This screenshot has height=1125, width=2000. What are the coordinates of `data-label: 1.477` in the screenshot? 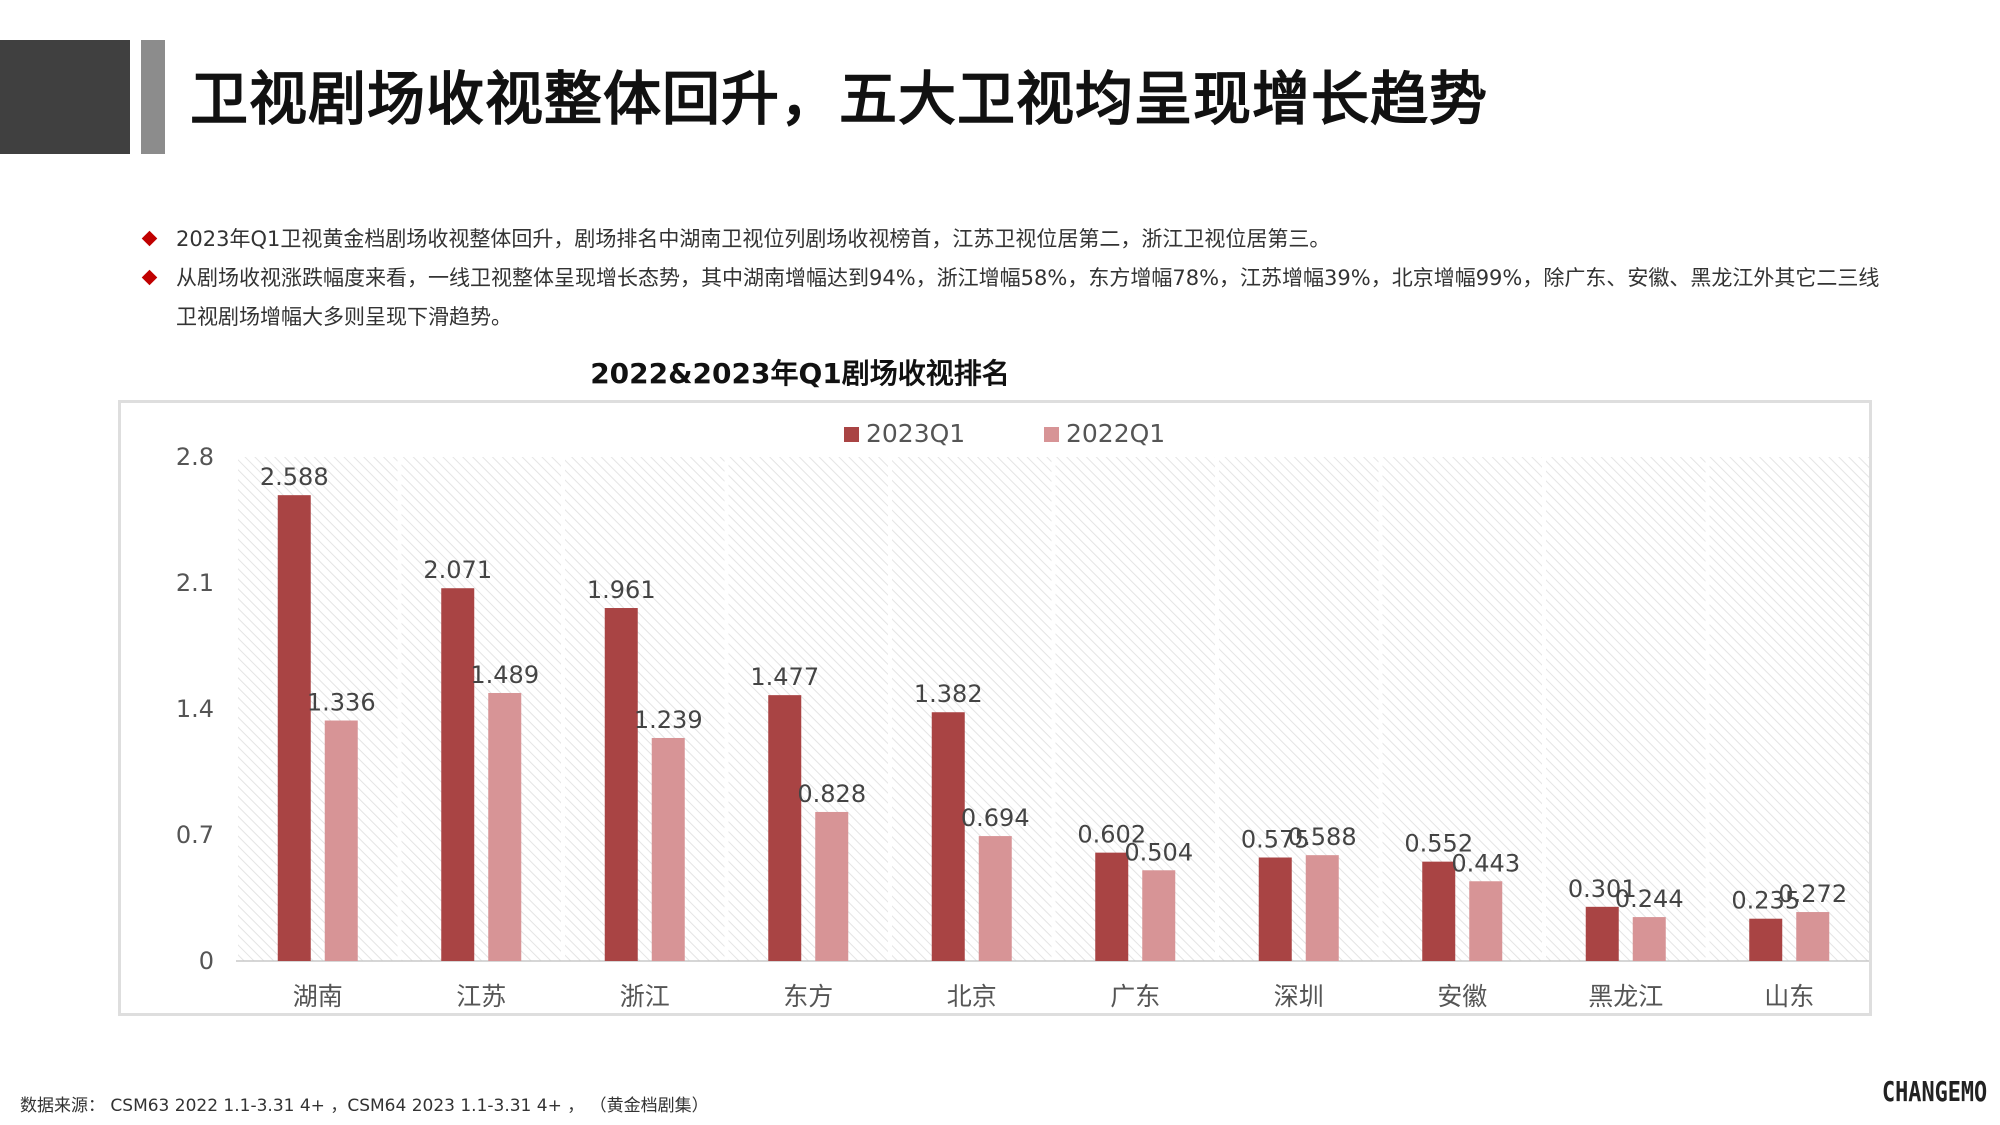 It's located at (784, 677).